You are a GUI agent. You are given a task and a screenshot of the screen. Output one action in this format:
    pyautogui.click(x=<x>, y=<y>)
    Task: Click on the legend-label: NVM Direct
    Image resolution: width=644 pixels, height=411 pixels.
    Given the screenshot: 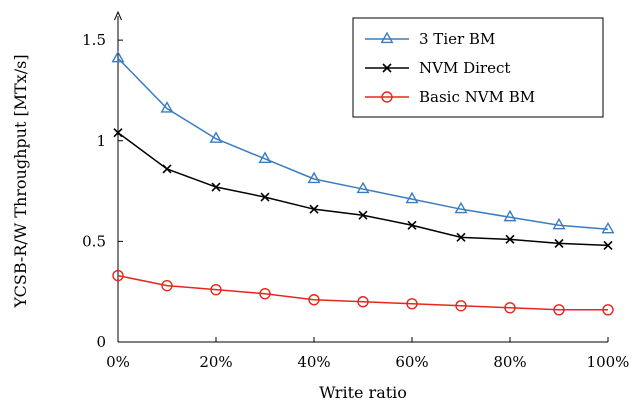 What is the action you would take?
    pyautogui.click(x=464, y=68)
    